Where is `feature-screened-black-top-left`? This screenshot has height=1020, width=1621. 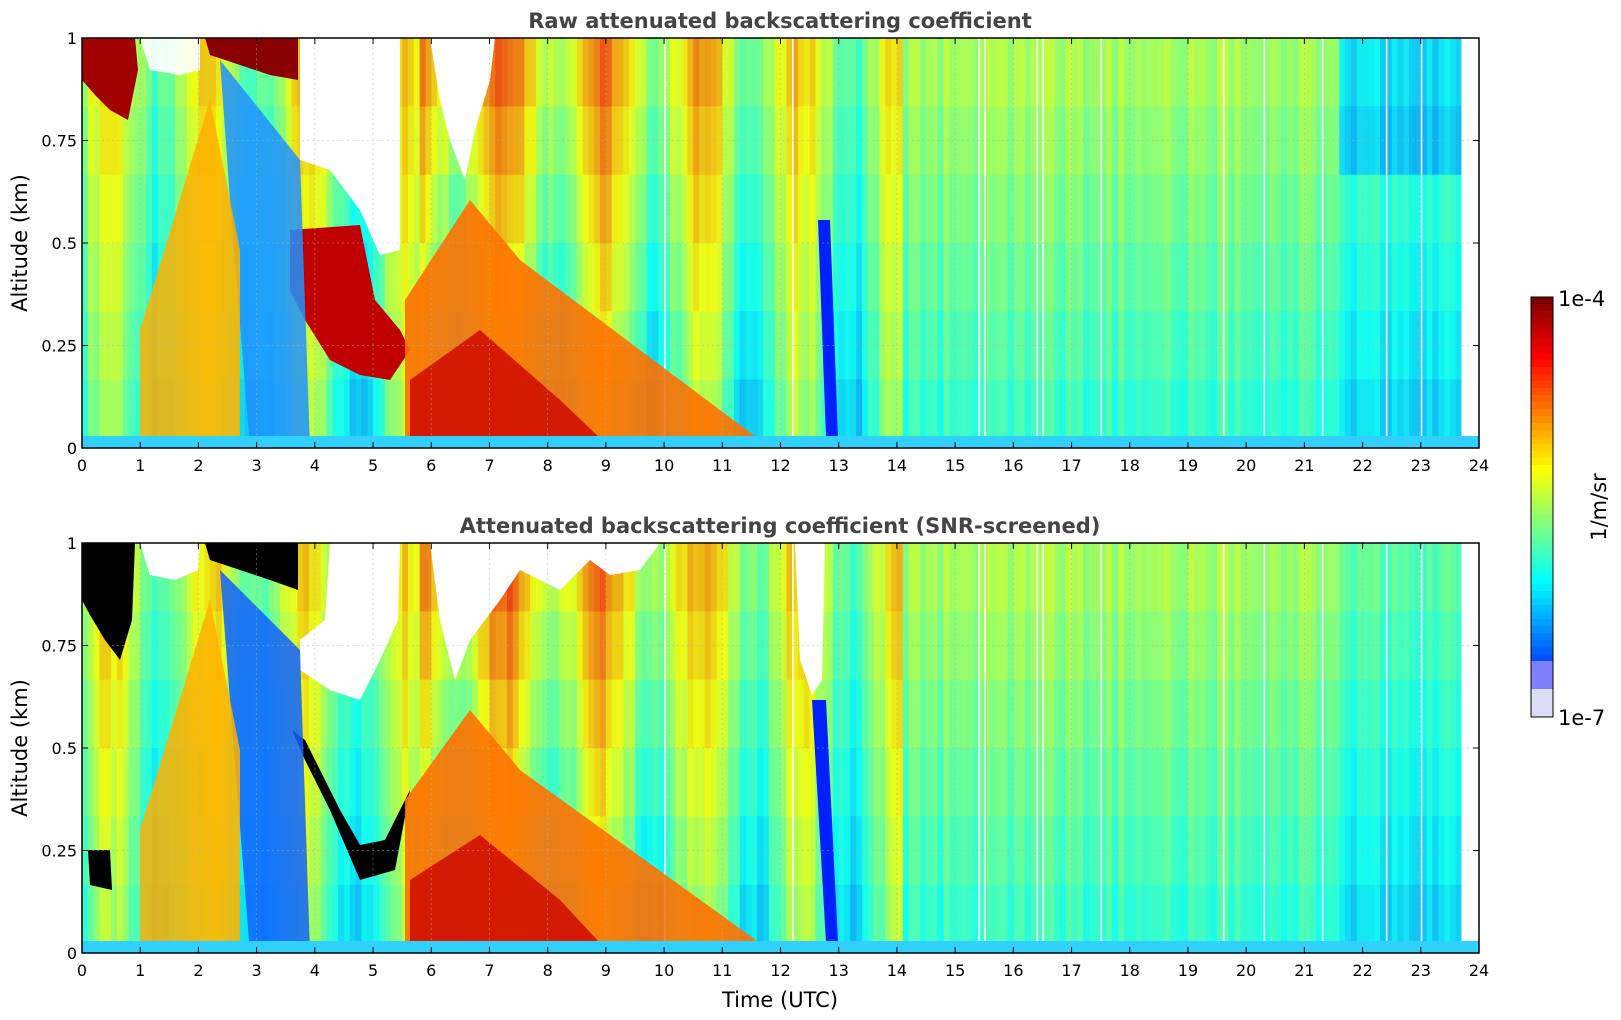
feature-screened-black-top-left is located at coordinates (108, 601).